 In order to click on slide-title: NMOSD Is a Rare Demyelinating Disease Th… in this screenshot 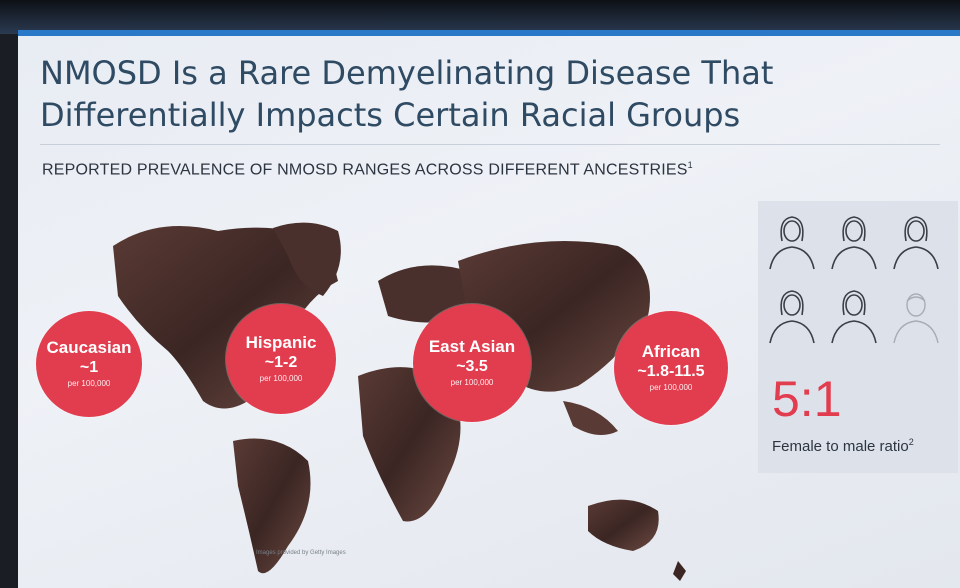, I will do `click(406, 94)`.